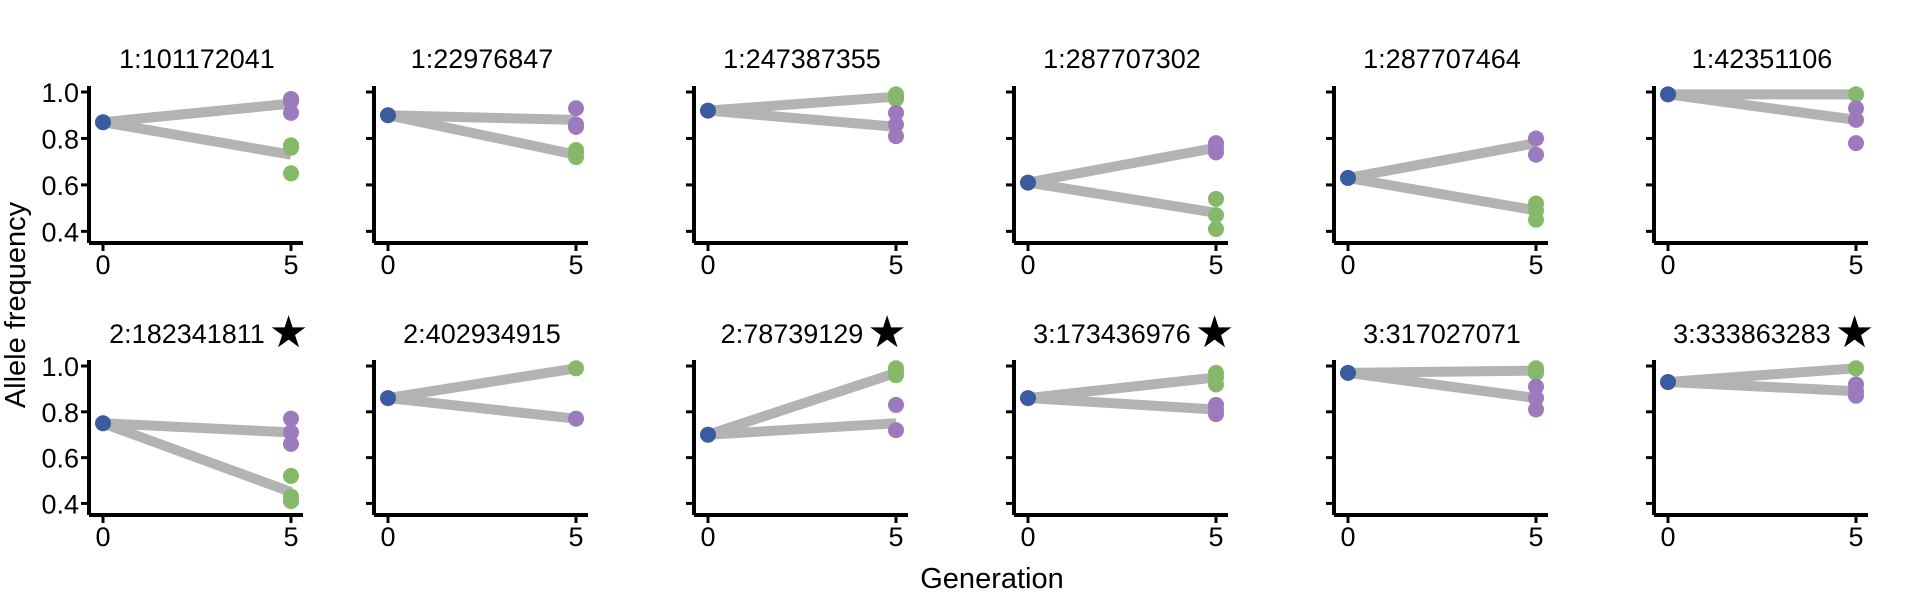  What do you see at coordinates (1442, 59) in the screenshot?
I see `panel-title: 1:287707464` at bounding box center [1442, 59].